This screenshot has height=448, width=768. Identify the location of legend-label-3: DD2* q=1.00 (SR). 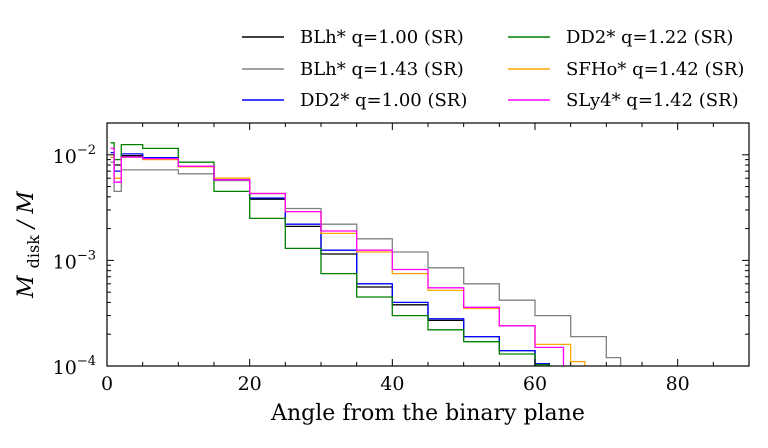
(383, 100).